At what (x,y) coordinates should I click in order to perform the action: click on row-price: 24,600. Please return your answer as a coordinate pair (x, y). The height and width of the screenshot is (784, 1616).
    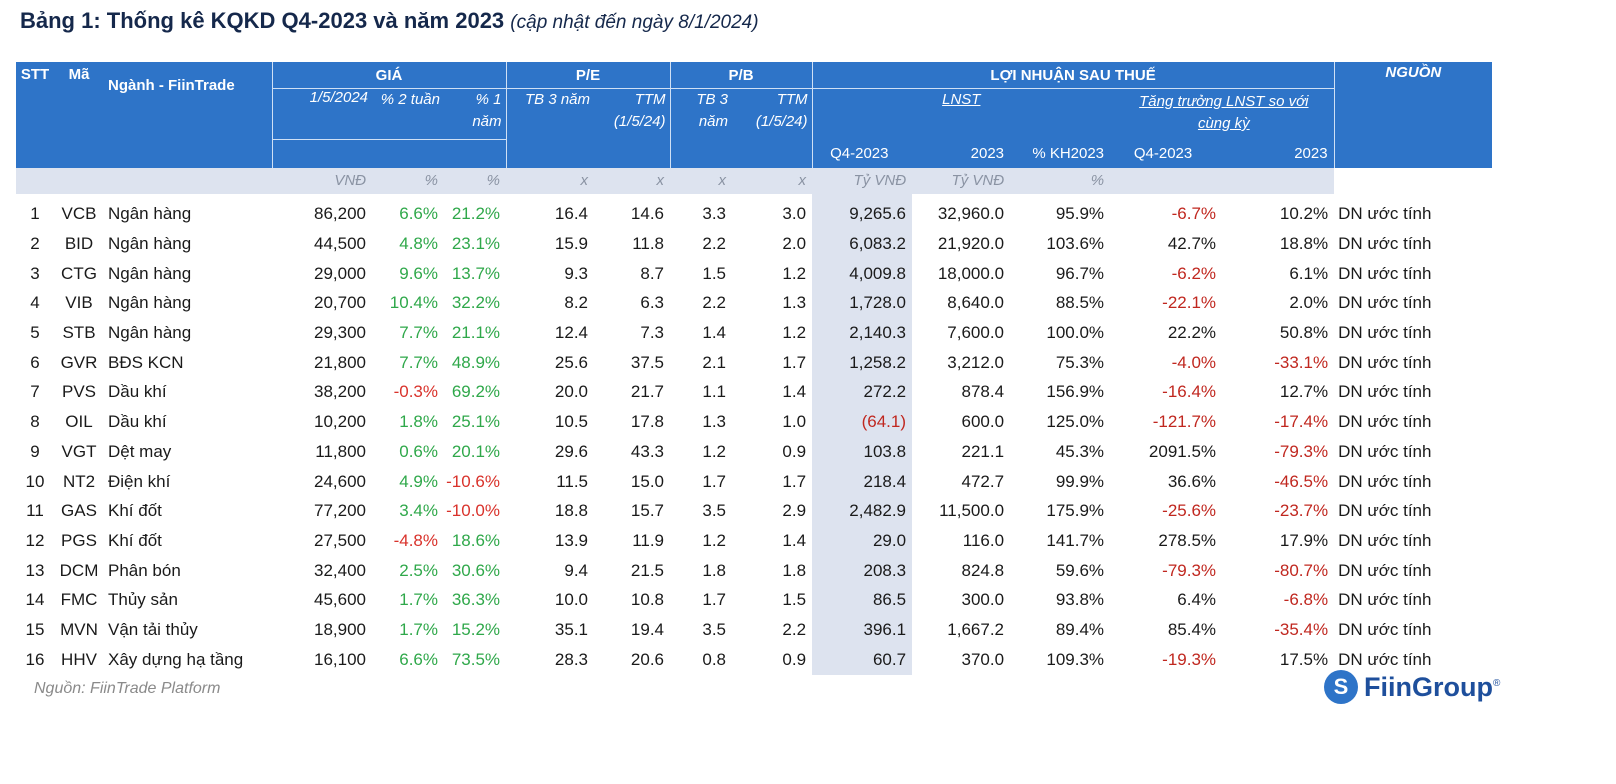
    Looking at the image, I should click on (340, 481).